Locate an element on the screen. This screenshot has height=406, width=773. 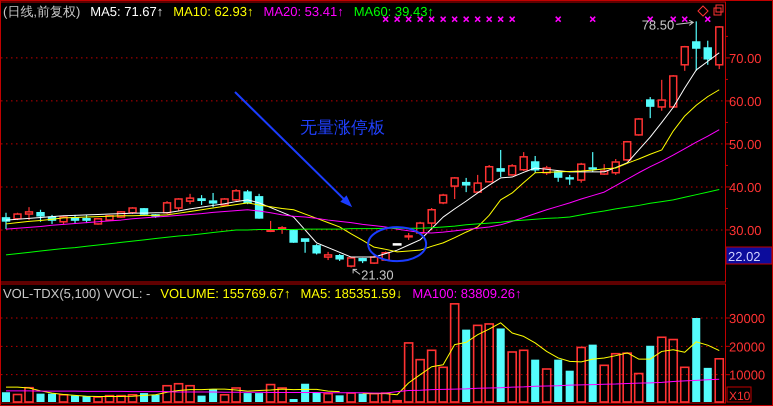
annotation: 78.50 is located at coordinates (658, 24).